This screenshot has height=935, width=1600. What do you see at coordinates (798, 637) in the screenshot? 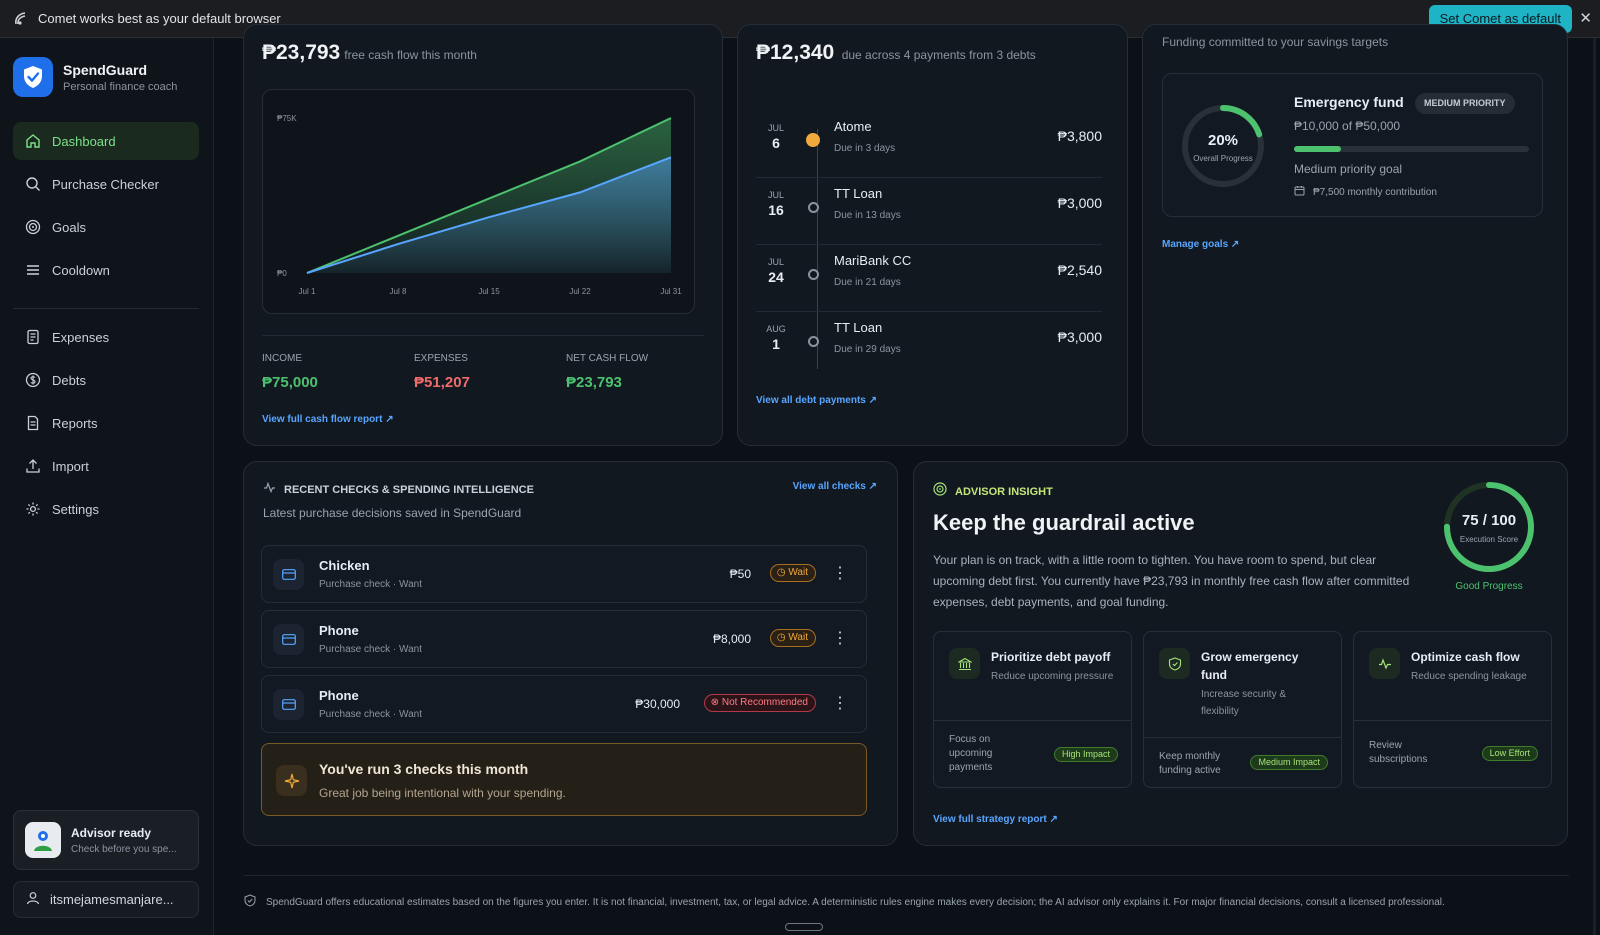
I see `status-badge-label: Wait` at bounding box center [798, 637].